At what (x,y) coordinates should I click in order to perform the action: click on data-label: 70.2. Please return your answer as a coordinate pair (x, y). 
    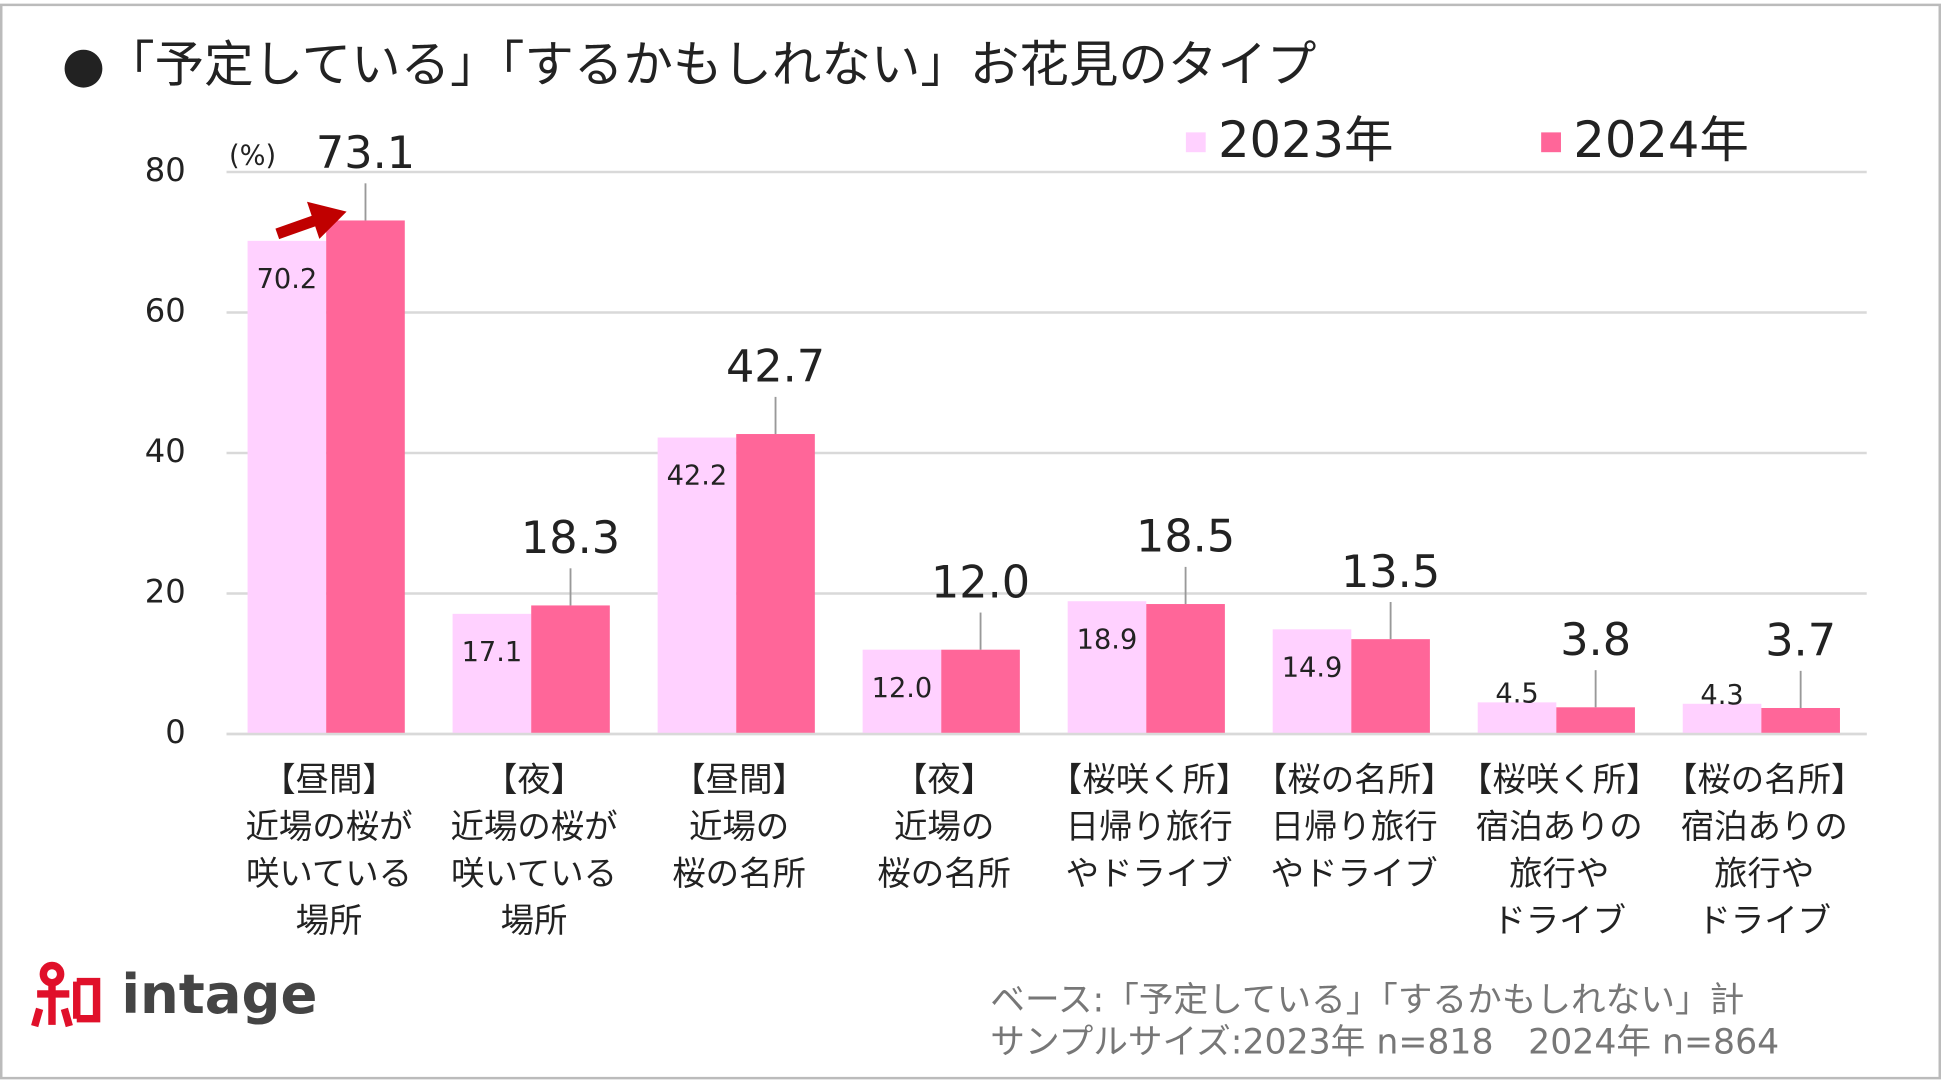
    Looking at the image, I should click on (287, 279).